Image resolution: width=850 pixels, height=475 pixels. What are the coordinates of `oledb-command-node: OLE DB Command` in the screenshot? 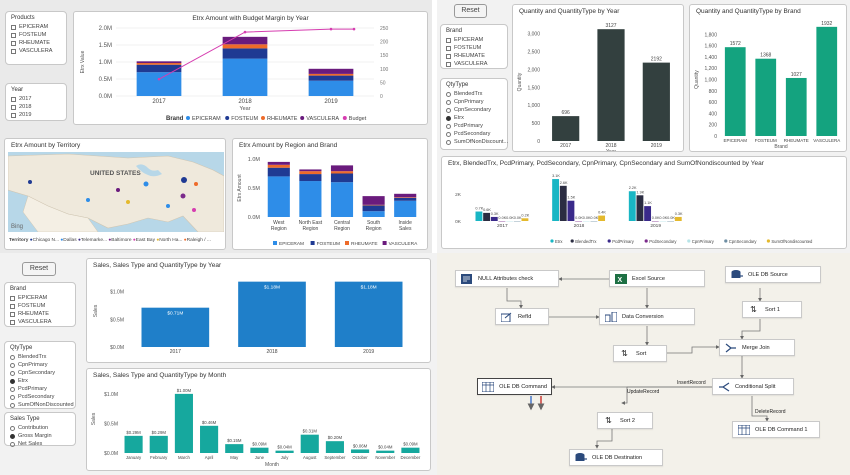 It's located at (514, 386).